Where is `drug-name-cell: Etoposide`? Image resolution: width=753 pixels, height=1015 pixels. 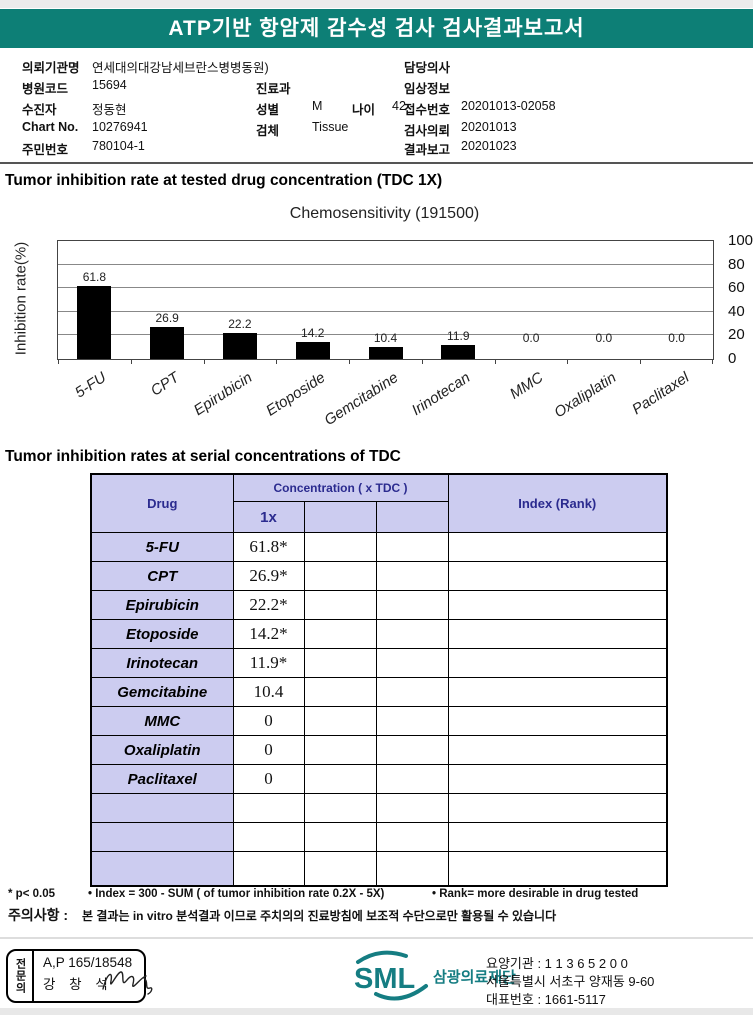 drug-name-cell: Etoposide is located at coordinates (162, 634).